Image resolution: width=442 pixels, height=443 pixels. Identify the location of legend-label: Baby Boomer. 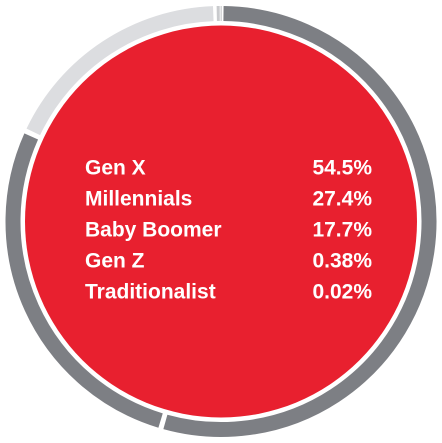
(153, 230).